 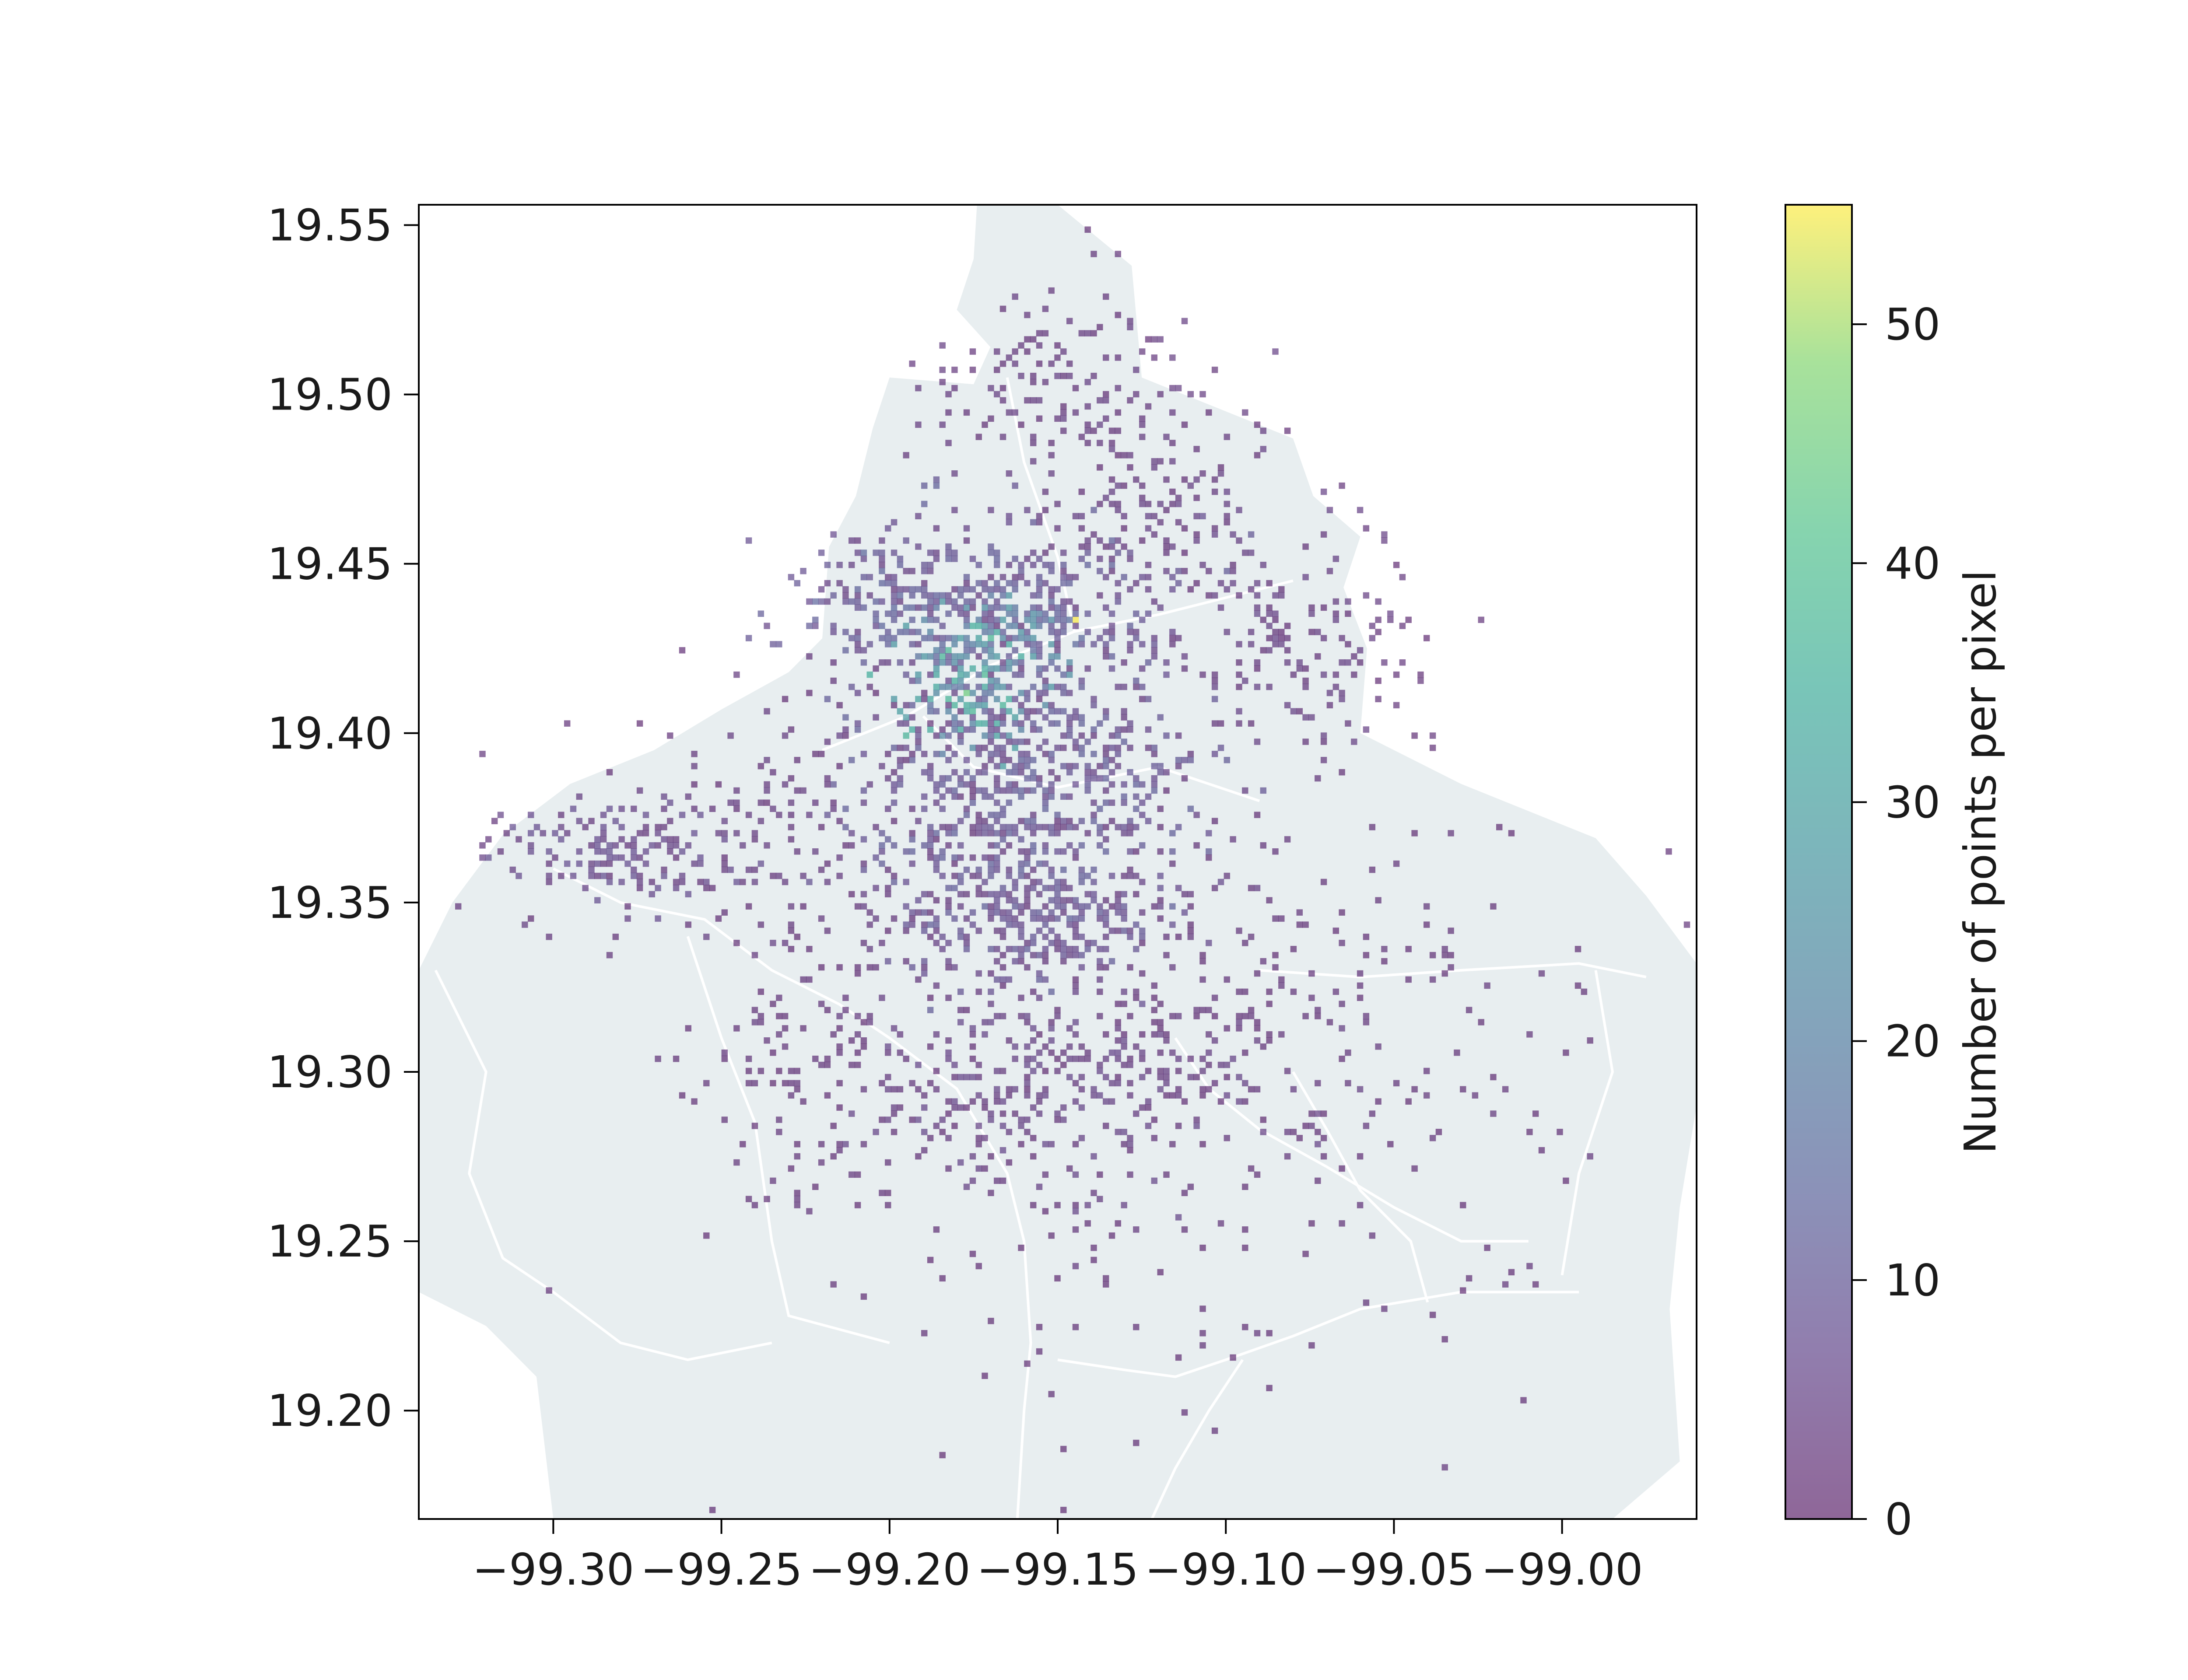 What do you see at coordinates (1818, 862) in the screenshot?
I see `colorbar-gradient` at bounding box center [1818, 862].